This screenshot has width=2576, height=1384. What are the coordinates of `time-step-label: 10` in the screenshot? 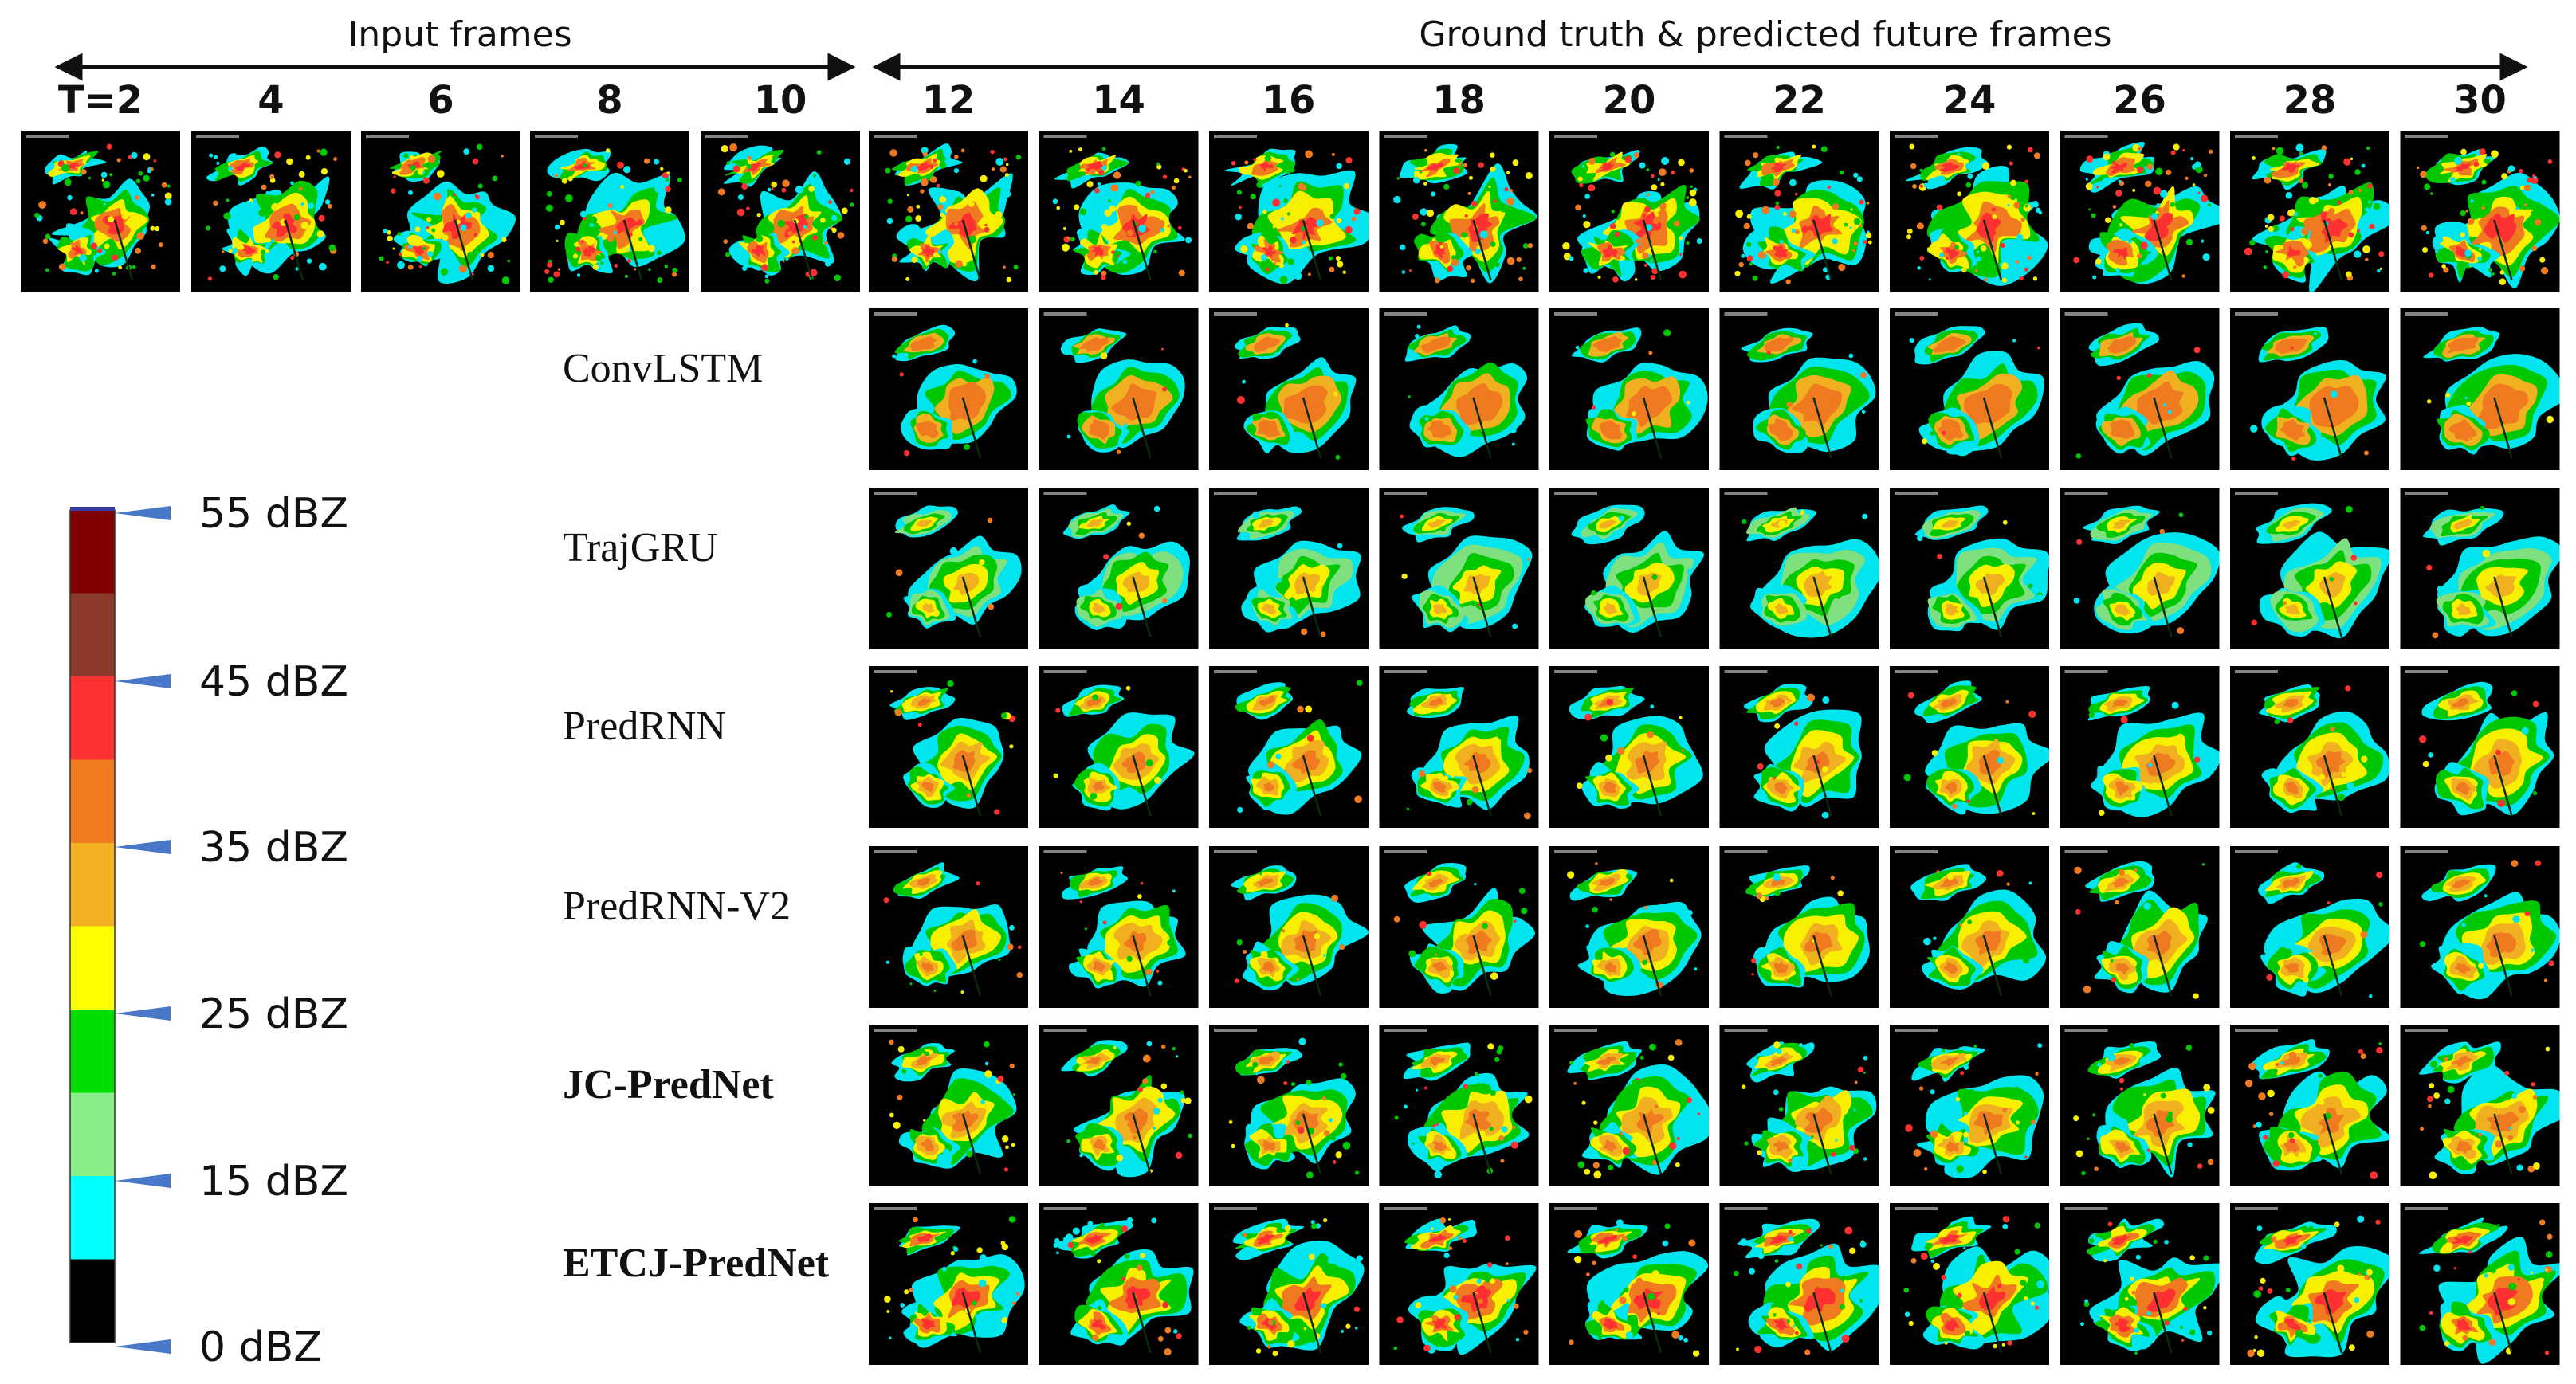 It's located at (780, 100).